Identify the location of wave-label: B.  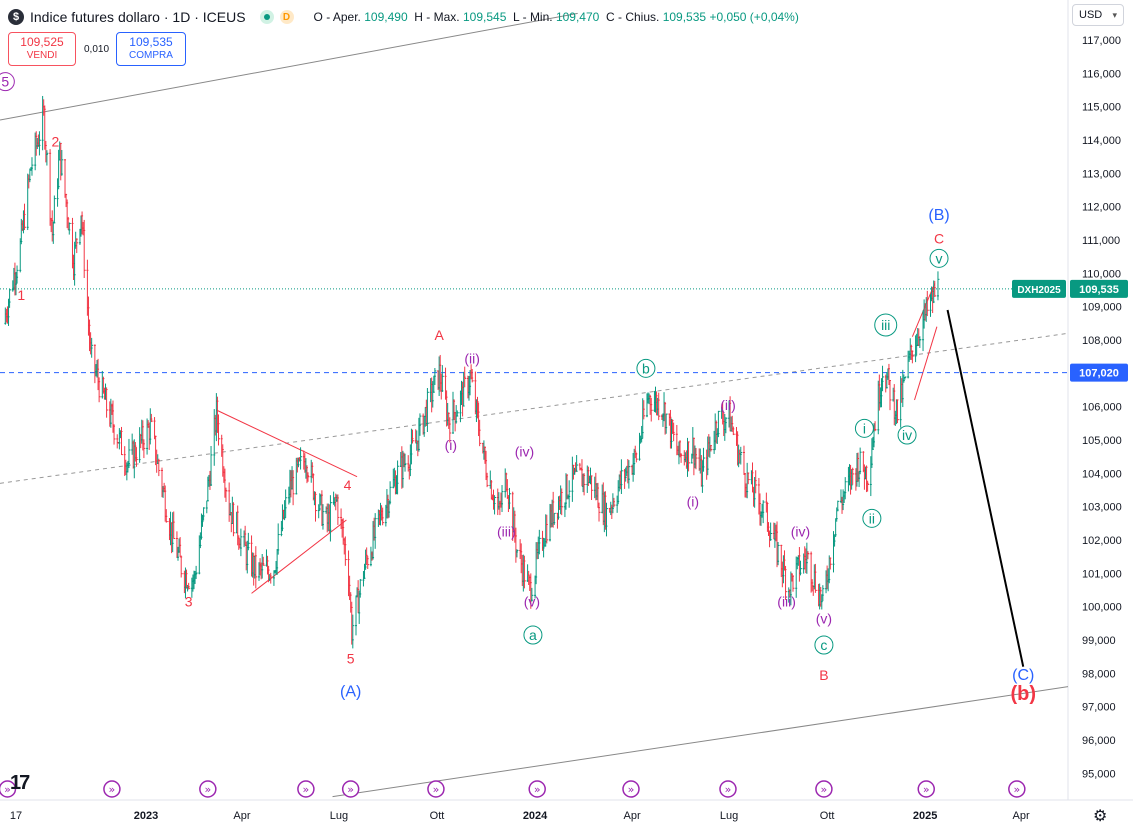
(823, 675).